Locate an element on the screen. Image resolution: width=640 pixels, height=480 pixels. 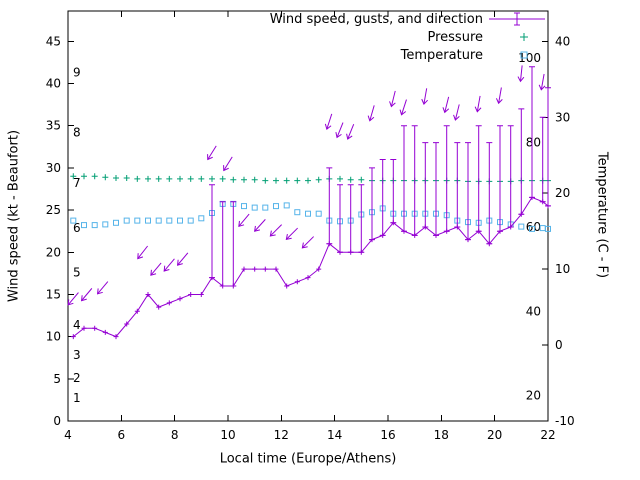
legend-label-pressure: Pressure is located at coordinates (455, 37).